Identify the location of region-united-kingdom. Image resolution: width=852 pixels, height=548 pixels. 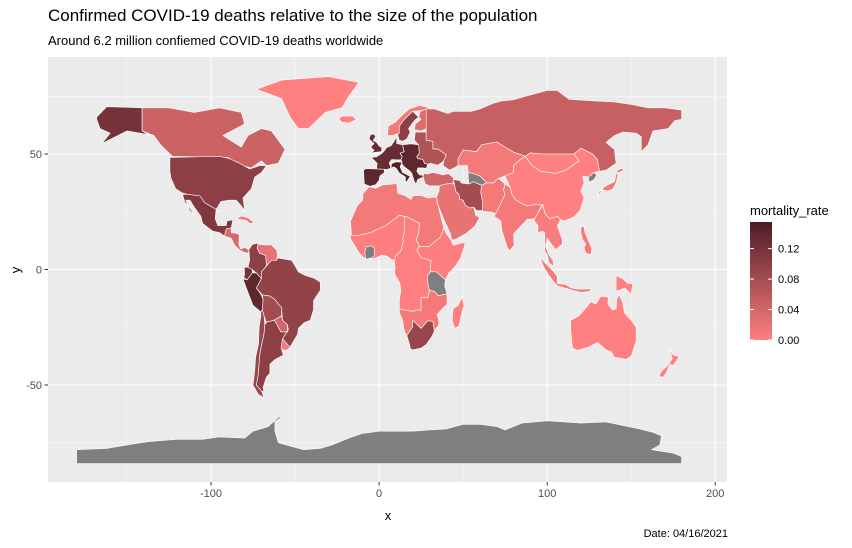
(375, 144).